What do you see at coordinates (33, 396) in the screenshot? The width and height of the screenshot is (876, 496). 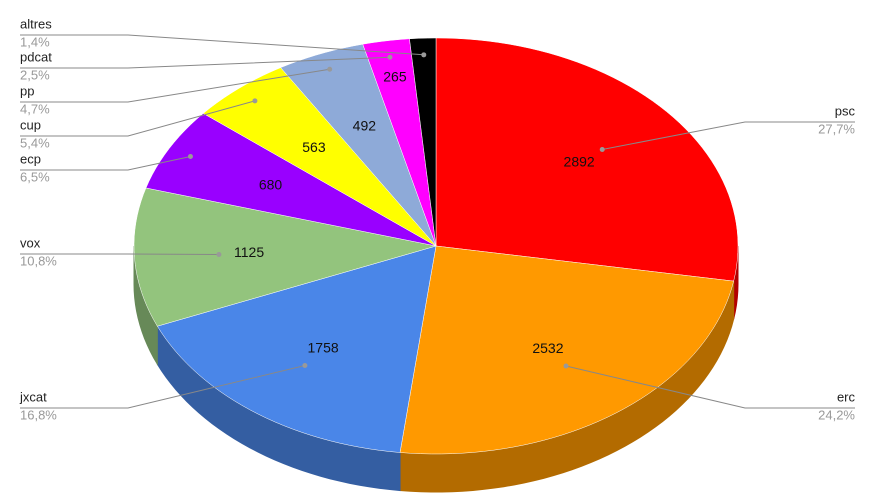 I see `legend-label: jxcat` at bounding box center [33, 396].